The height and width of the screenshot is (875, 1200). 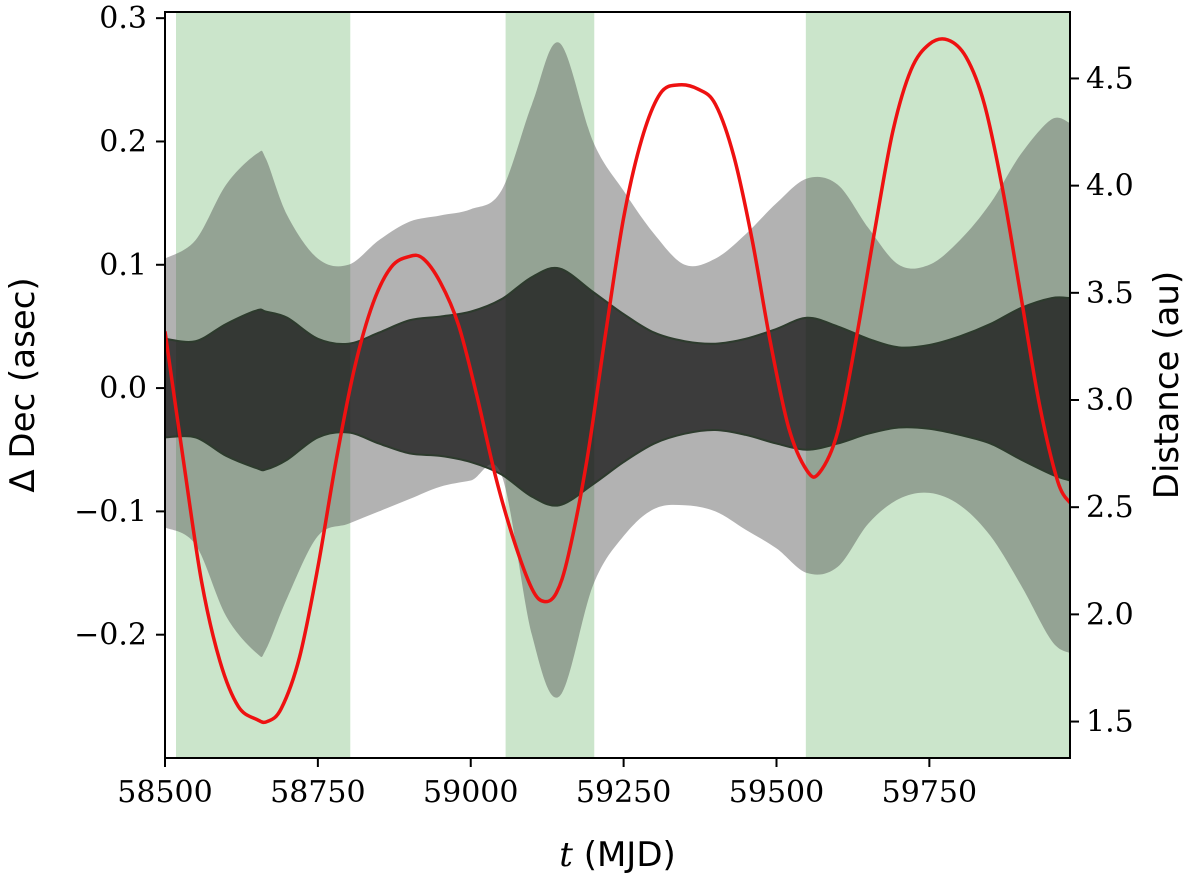 What do you see at coordinates (929, 792) in the screenshot?
I see `x-tick-label: 59750` at bounding box center [929, 792].